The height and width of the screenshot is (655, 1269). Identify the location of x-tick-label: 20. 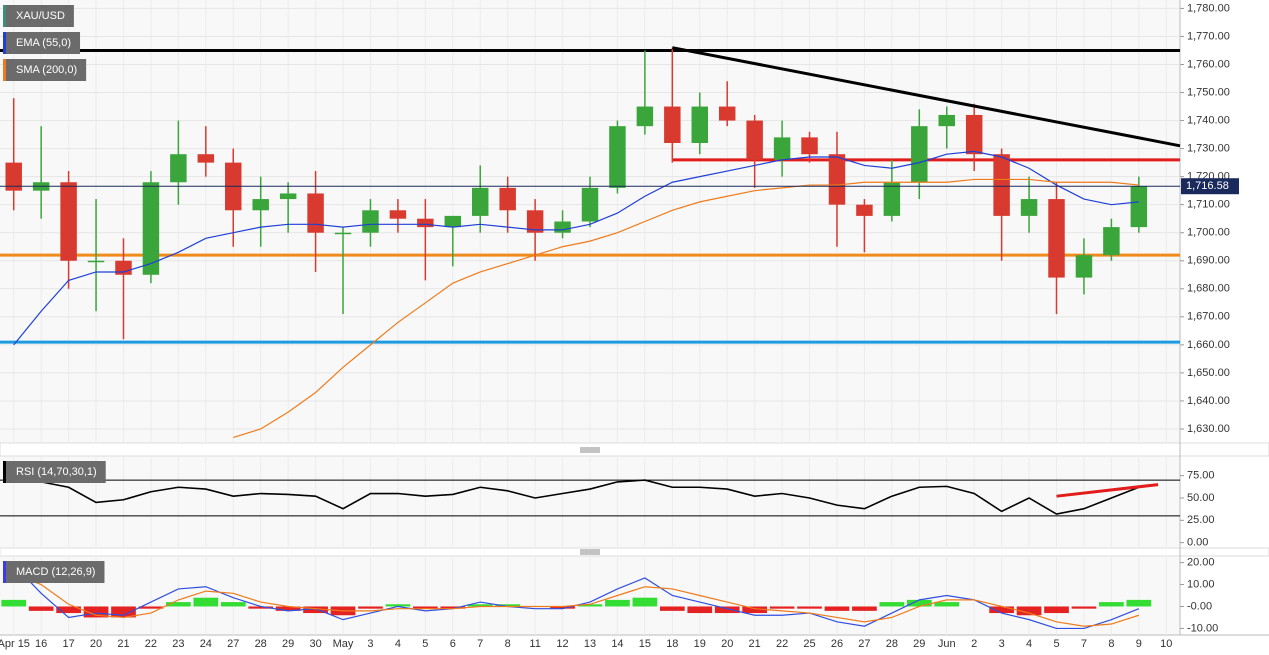
(727, 644).